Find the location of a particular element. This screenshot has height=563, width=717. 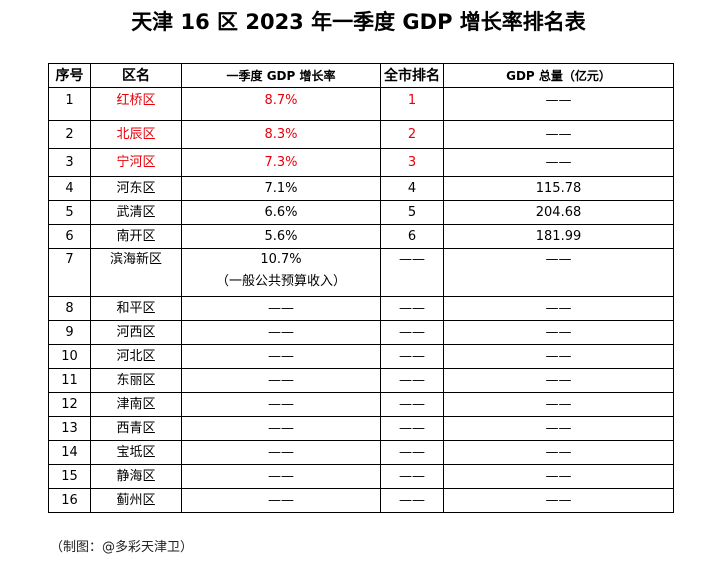

cell-no: 7 is located at coordinates (69, 272).